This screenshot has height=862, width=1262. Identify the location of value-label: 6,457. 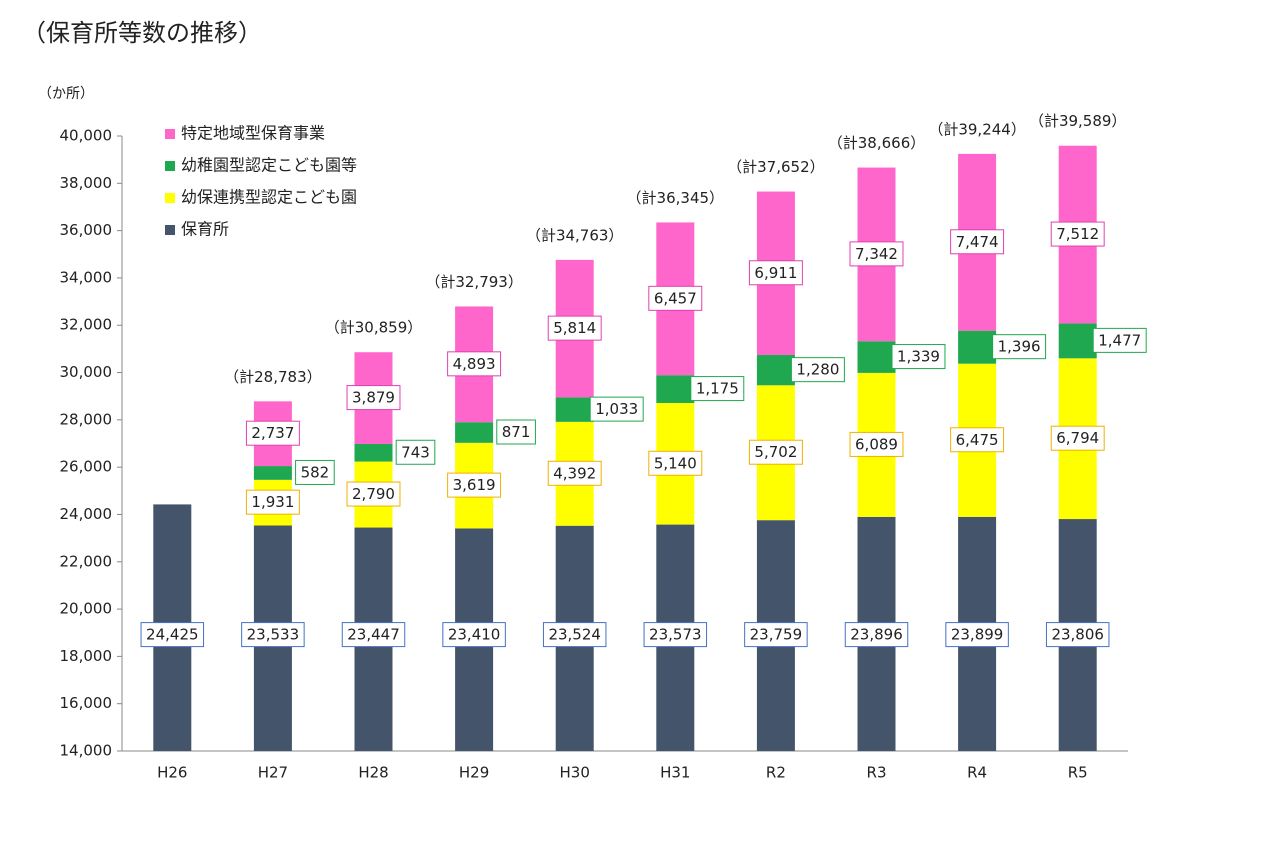
(675, 298).